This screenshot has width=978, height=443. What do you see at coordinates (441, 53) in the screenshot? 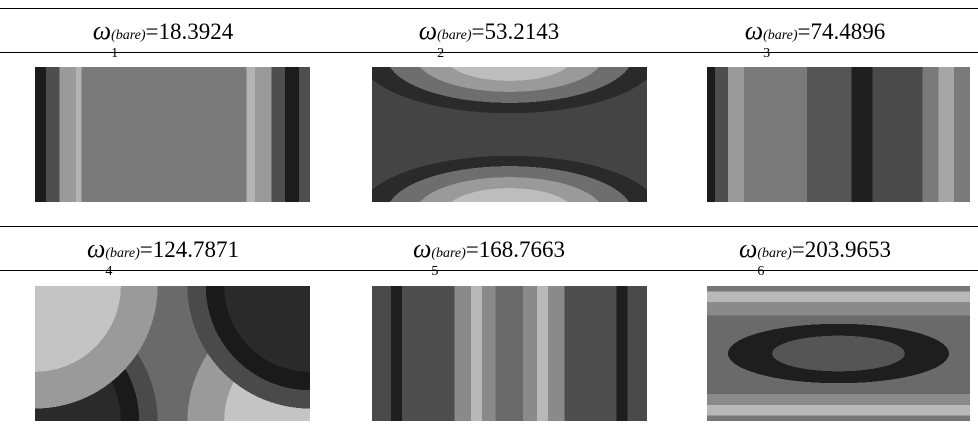
I see `subscript: 2` at bounding box center [441, 53].